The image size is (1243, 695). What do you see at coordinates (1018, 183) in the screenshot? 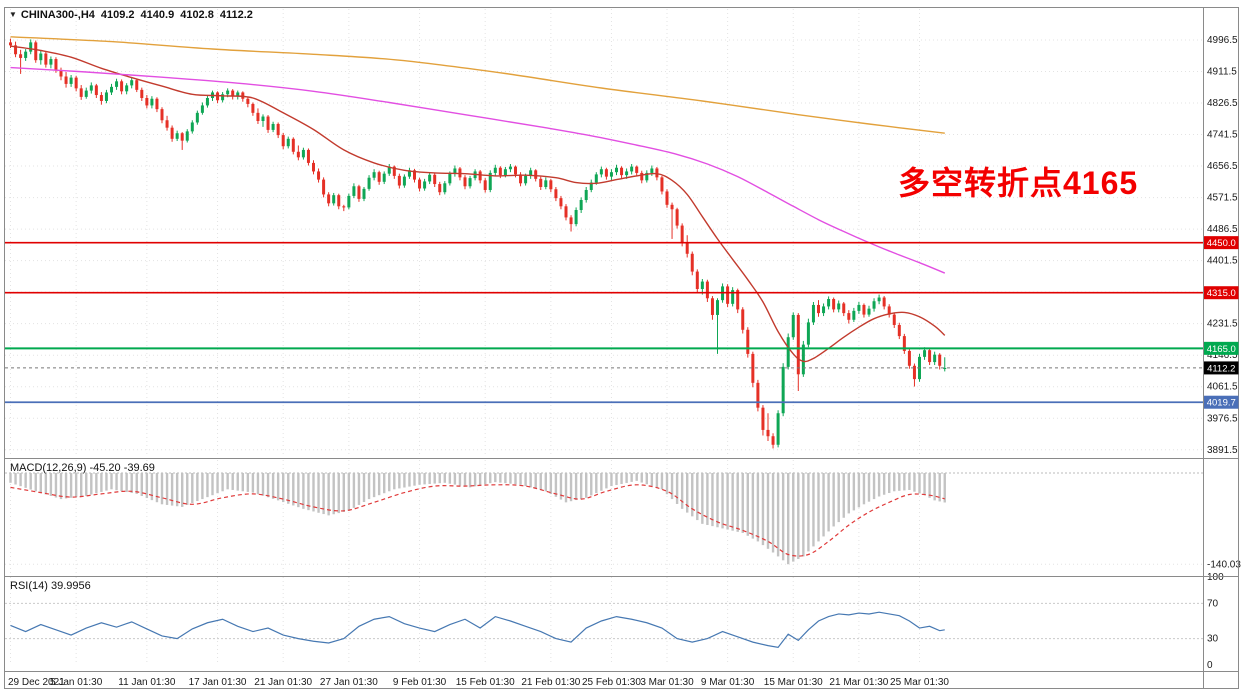
I see `annotation-text: 多空转折点4165` at bounding box center [1018, 183].